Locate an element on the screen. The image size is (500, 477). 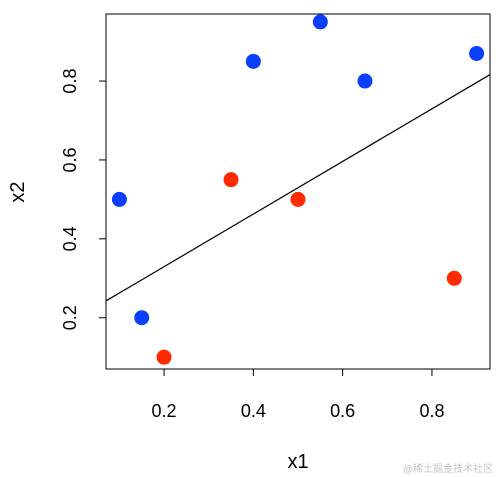
x-tick-label: 0.6 is located at coordinates (342, 411).